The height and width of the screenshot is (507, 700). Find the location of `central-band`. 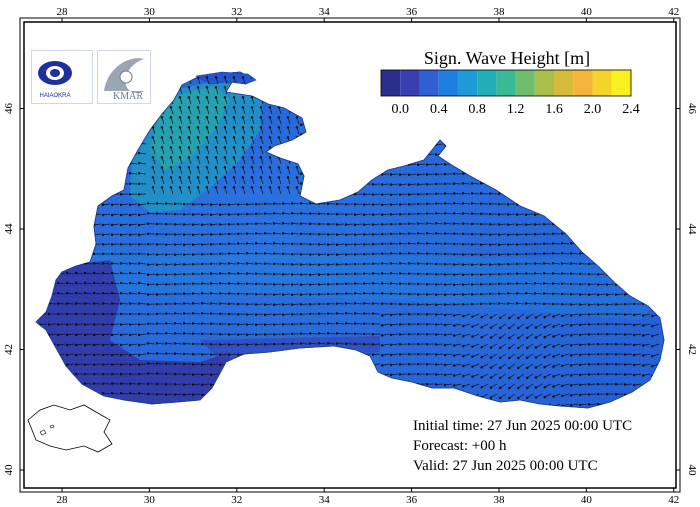

central-band is located at coordinates (360, 285).